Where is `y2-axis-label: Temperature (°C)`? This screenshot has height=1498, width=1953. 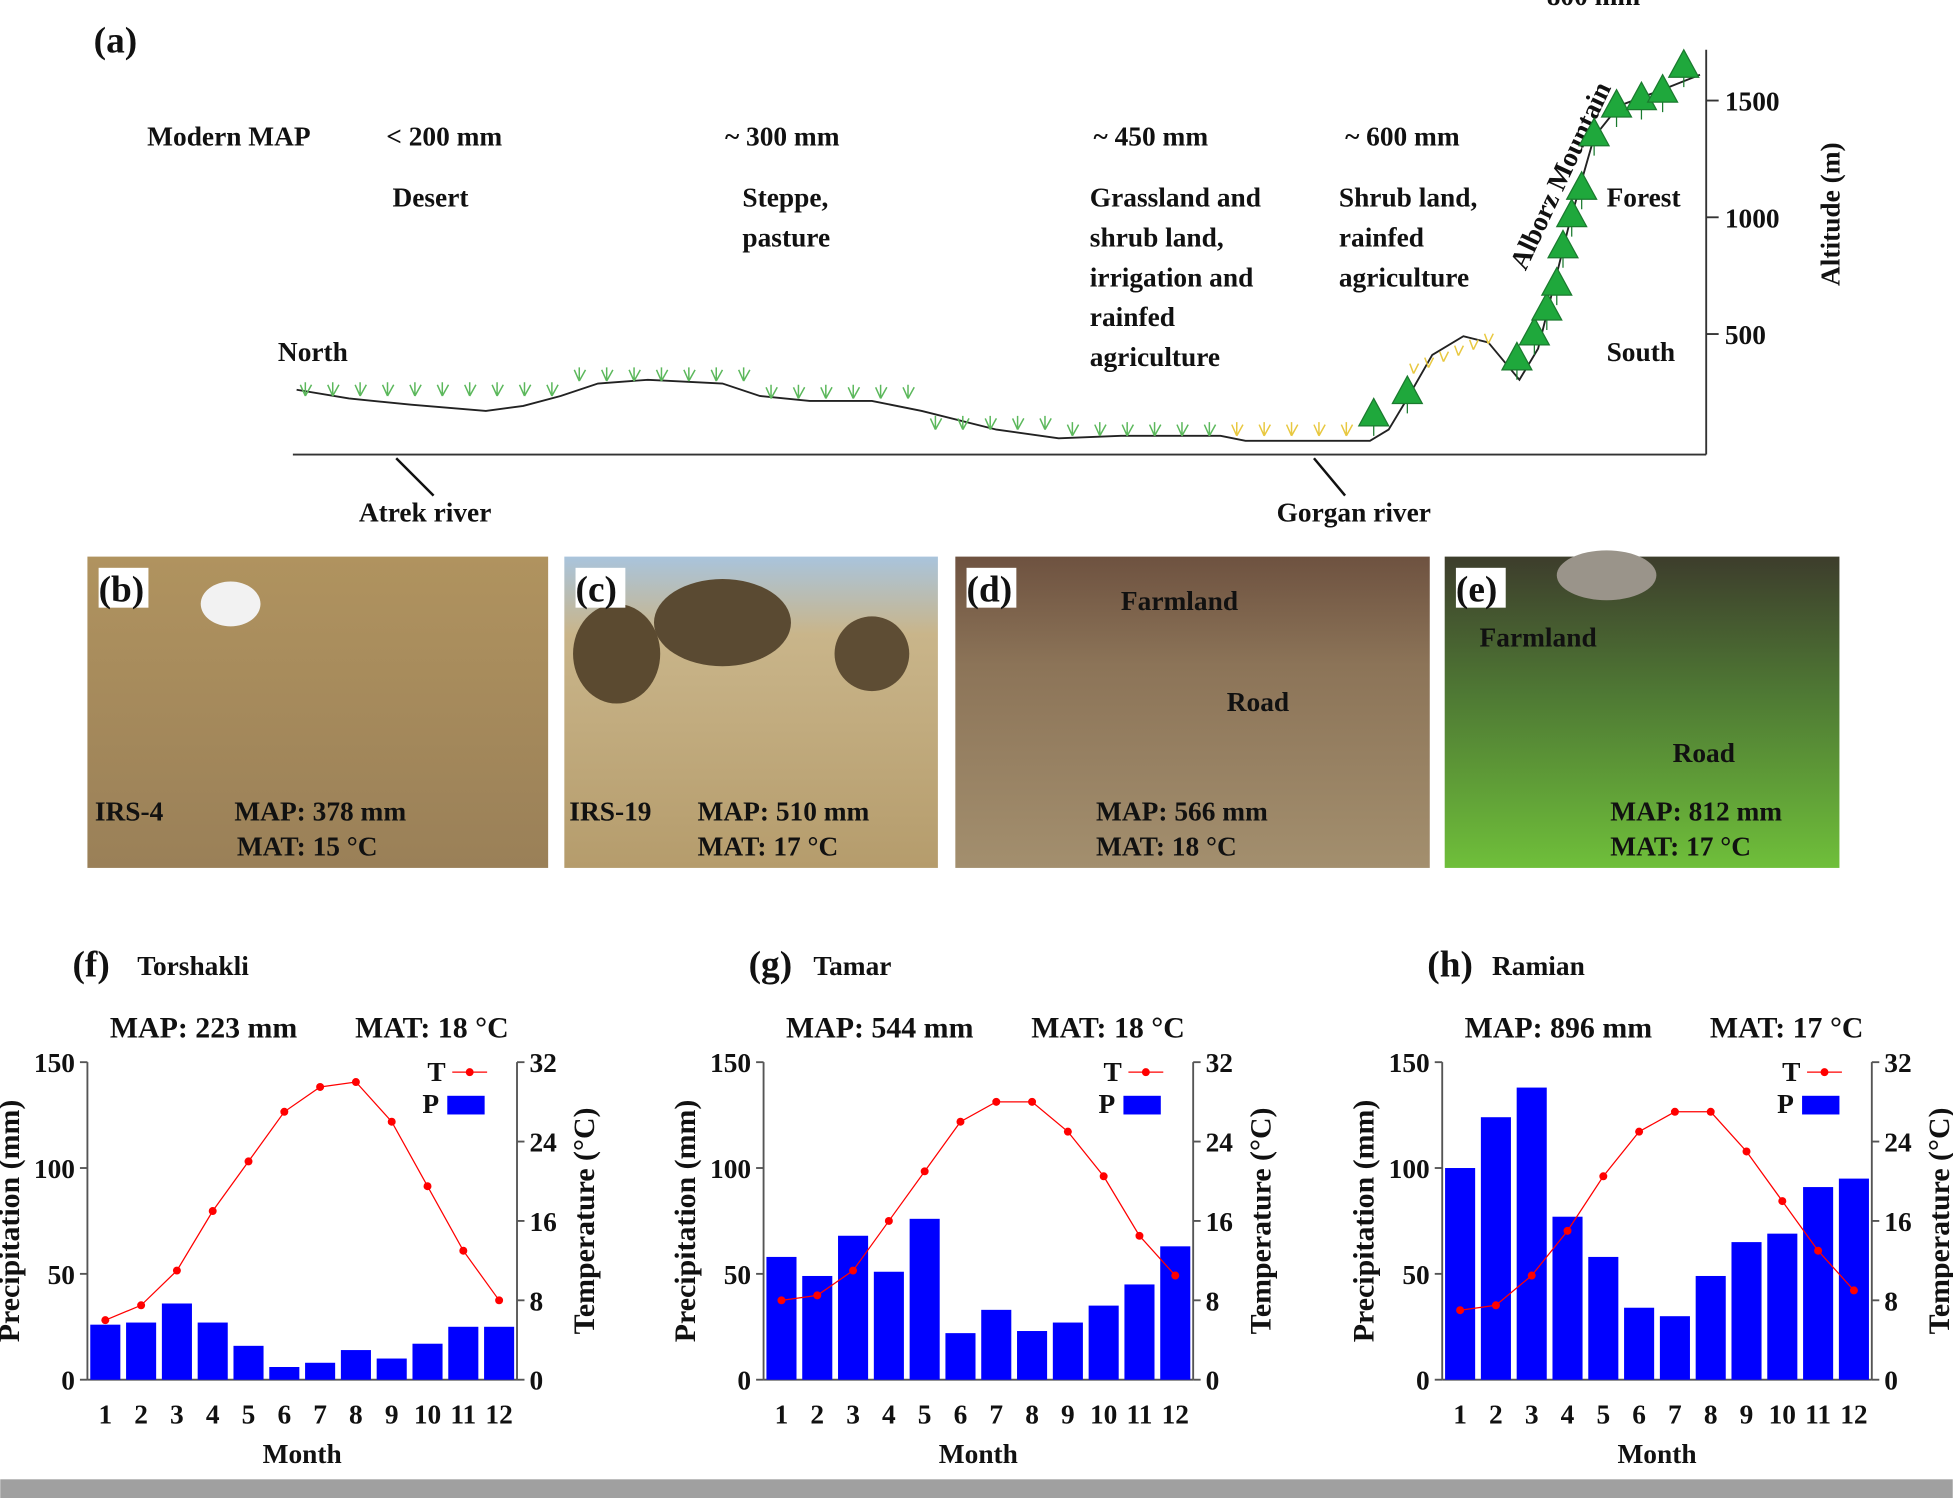
y2-axis-label: Temperature (°C) is located at coordinates (584, 1221).